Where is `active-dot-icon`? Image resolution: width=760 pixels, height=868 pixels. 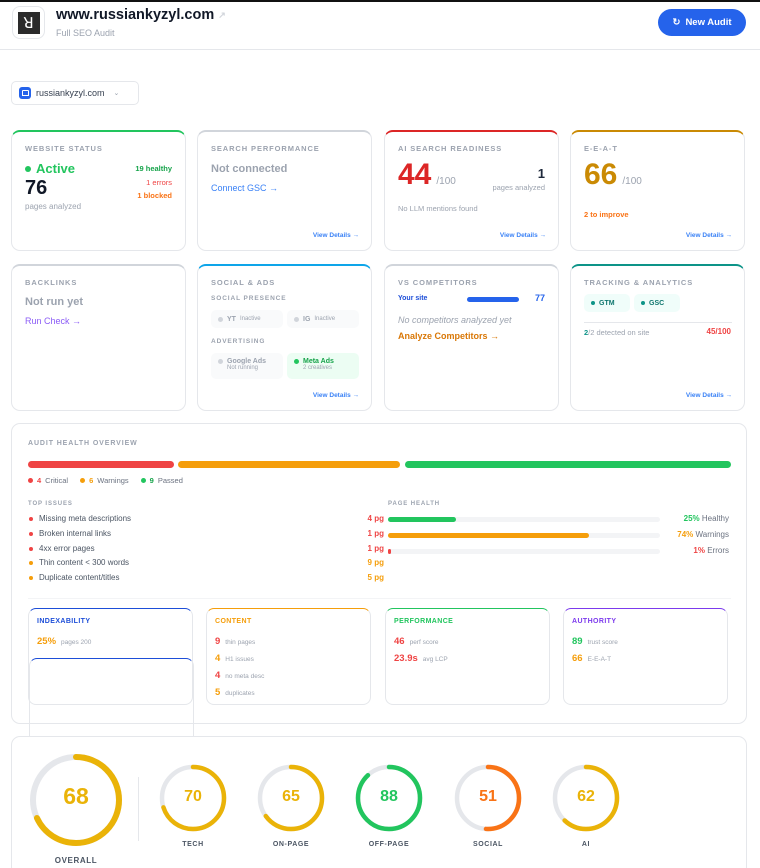 active-dot-icon is located at coordinates (296, 361).